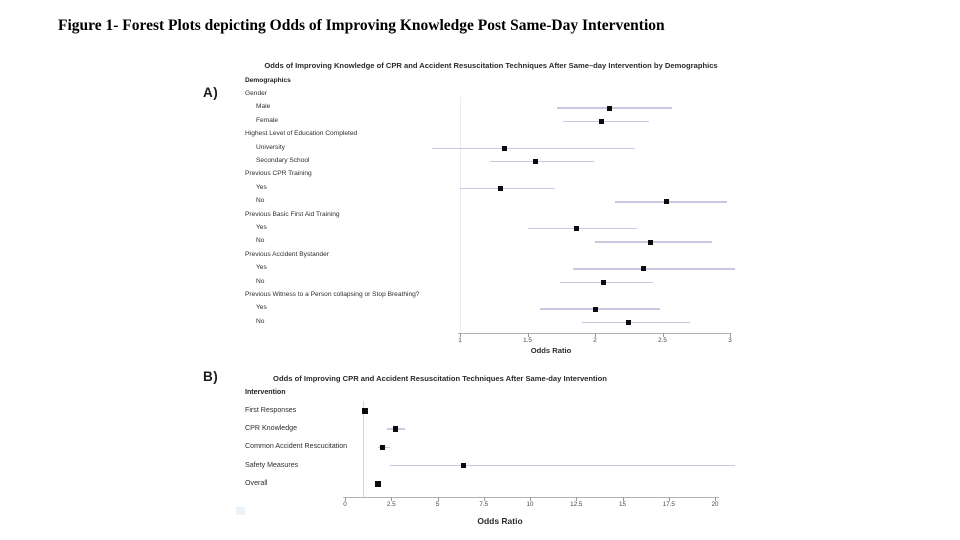  What do you see at coordinates (484, 504) in the screenshot?
I see `x-tick-label: 7.5` at bounding box center [484, 504].